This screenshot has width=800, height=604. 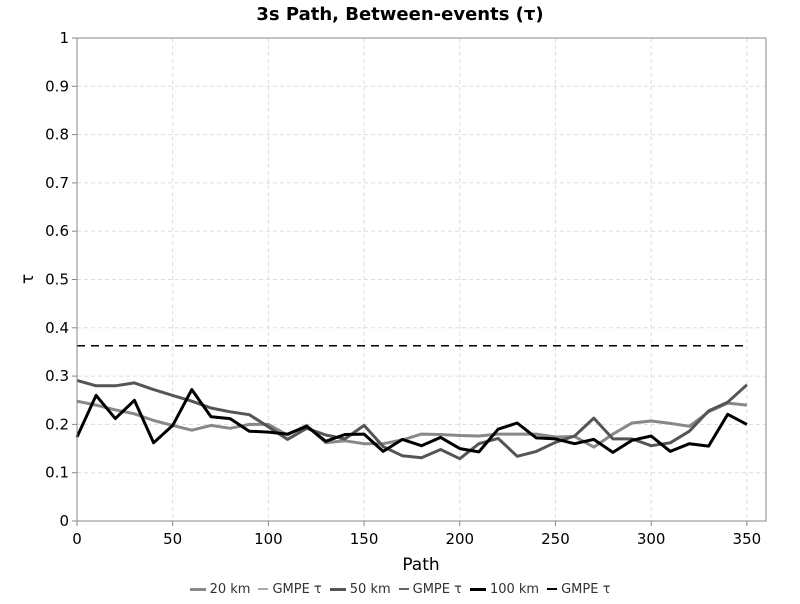 I want to click on y-tick-label: 0.1, so click(x=57, y=473).